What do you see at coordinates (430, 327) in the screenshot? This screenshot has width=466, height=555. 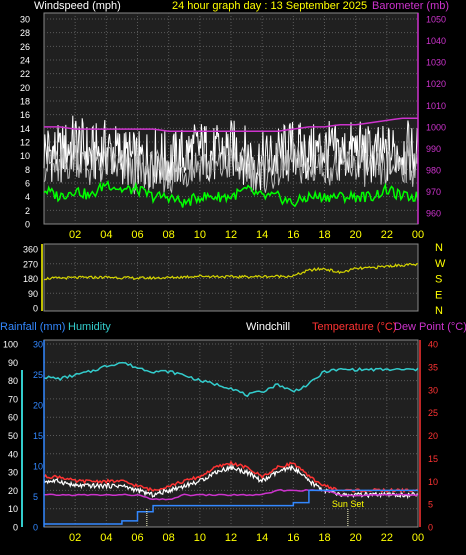 I see `dewpoint-axis-label: Dew Point (°C)` at bounding box center [430, 327].